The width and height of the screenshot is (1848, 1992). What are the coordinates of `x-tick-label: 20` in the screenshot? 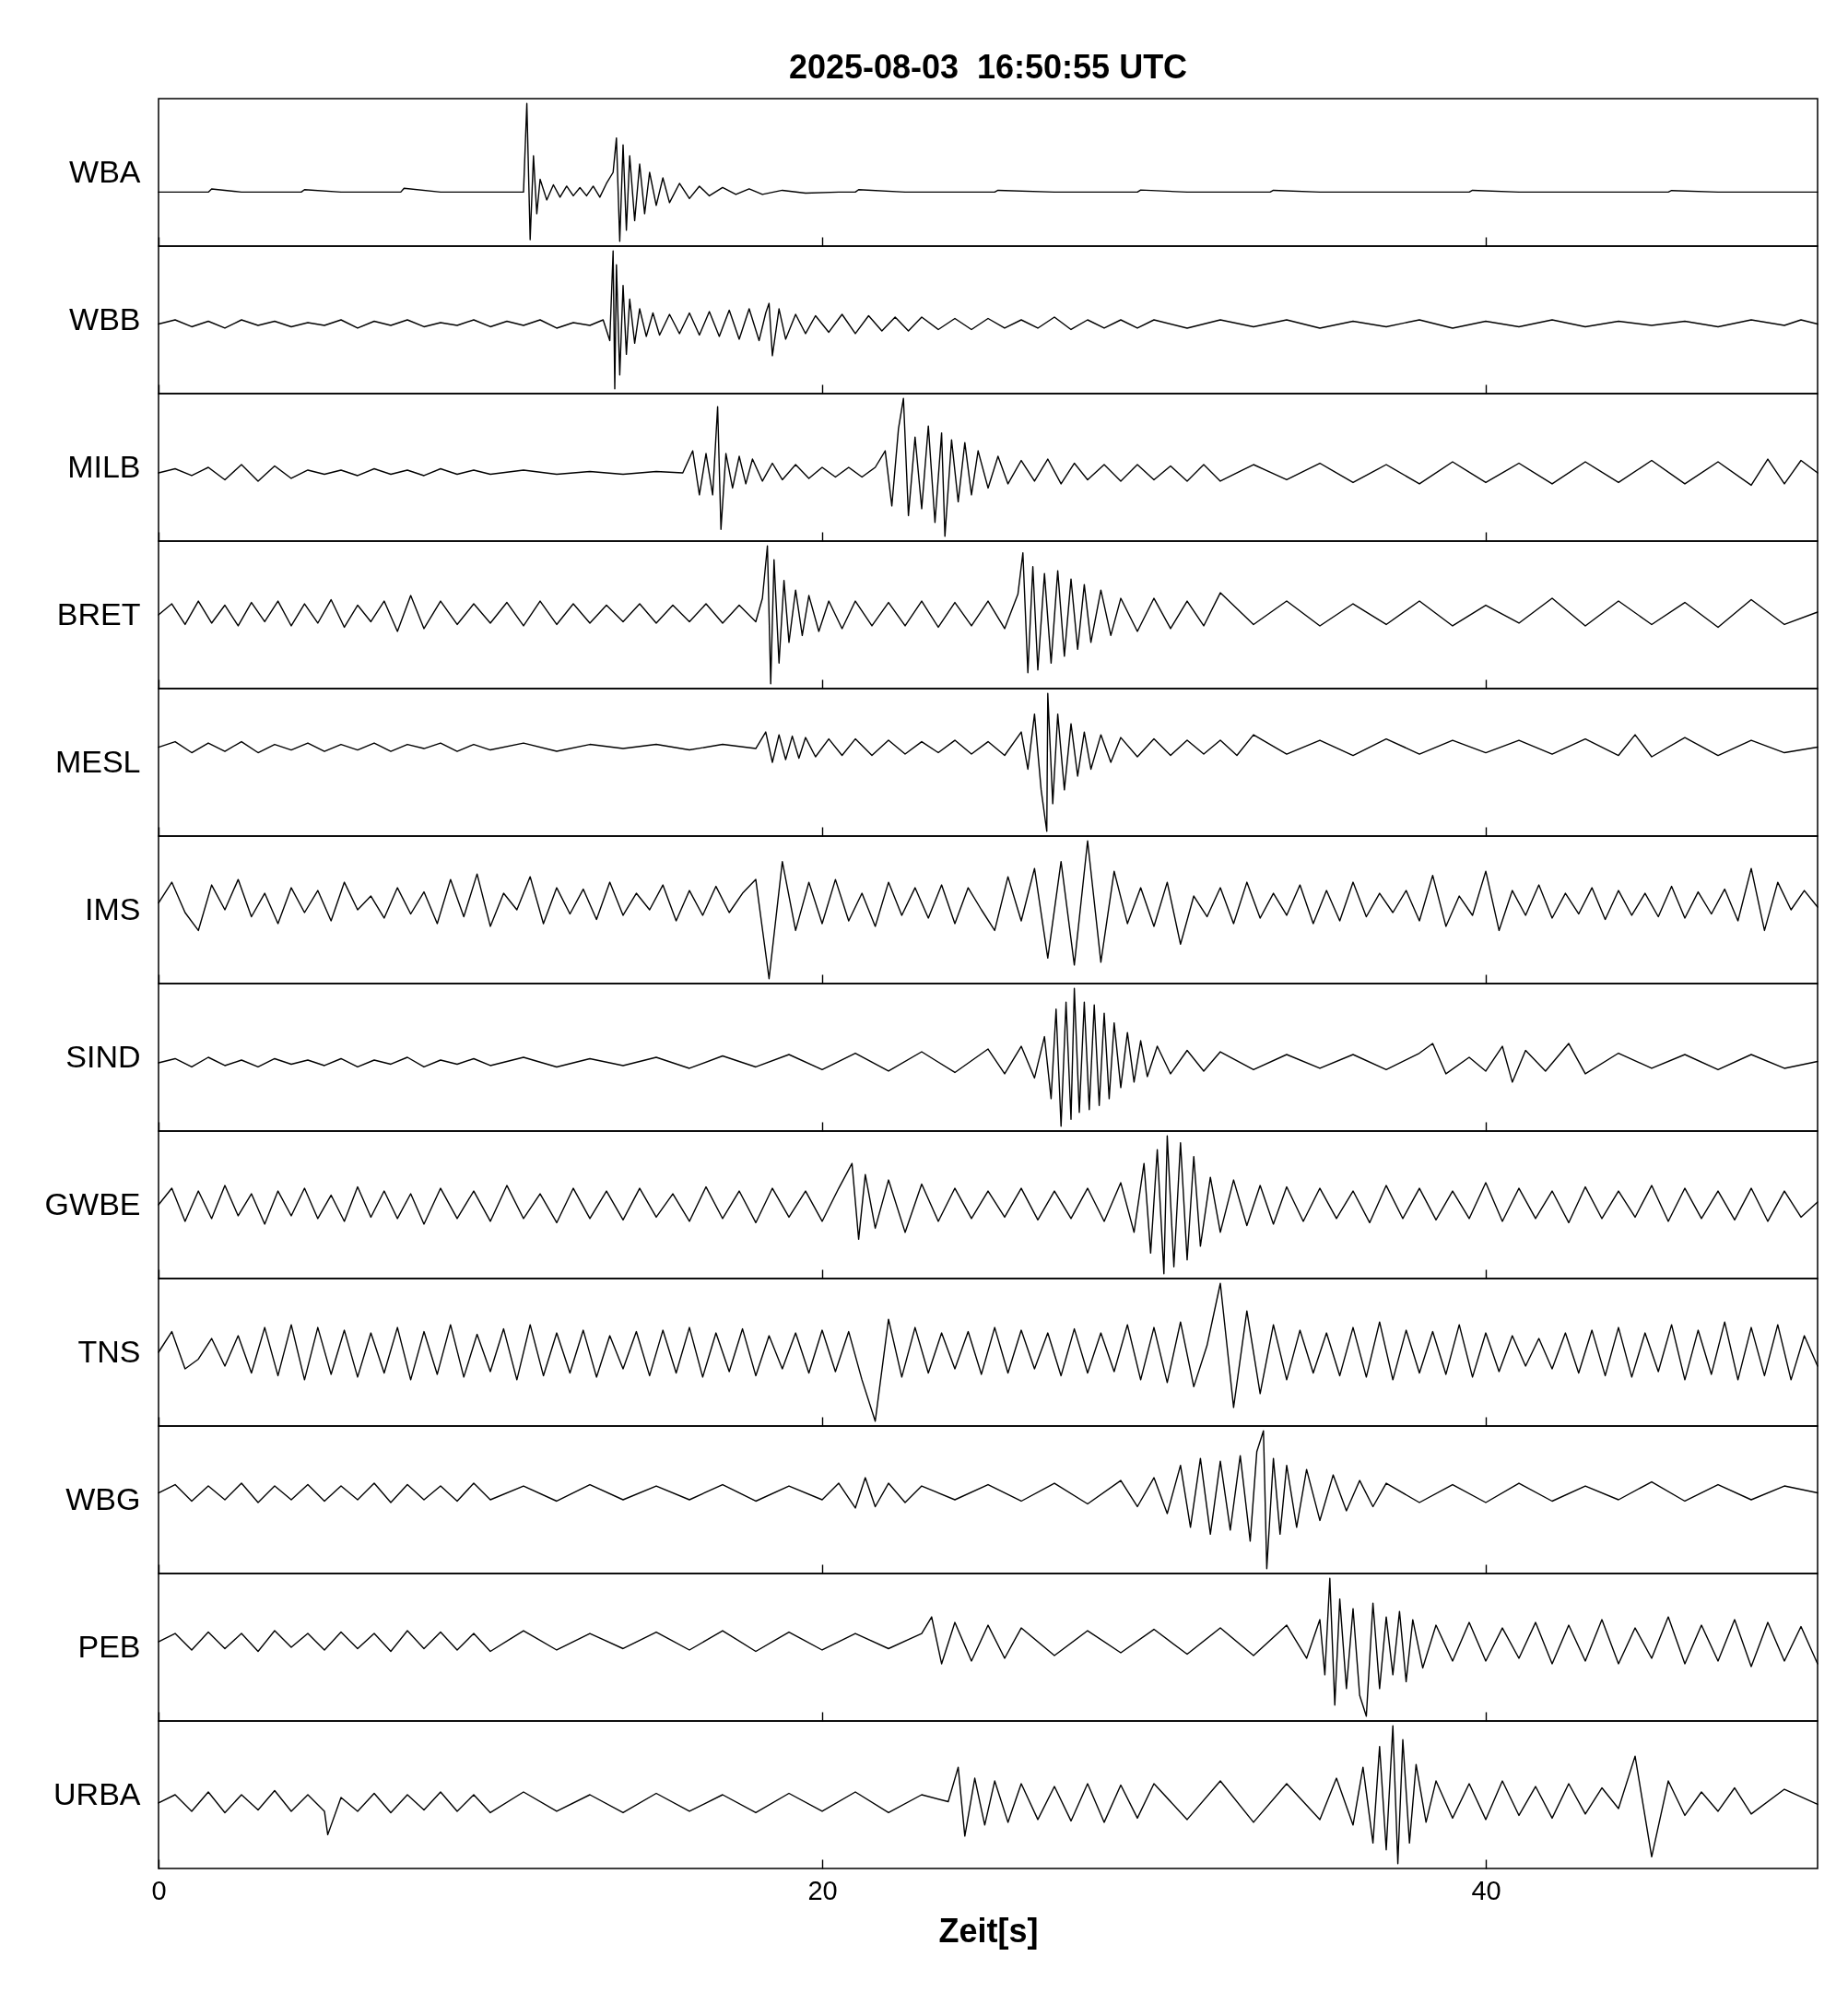 It's located at (822, 1890).